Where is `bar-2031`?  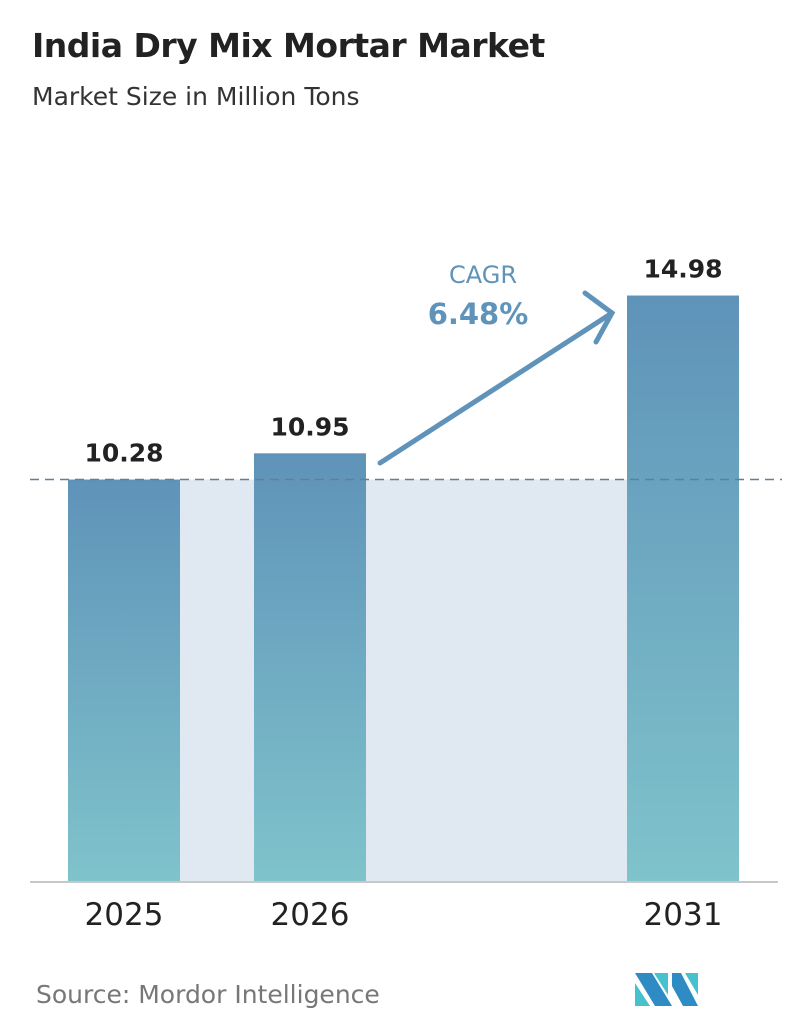 bar-2031 is located at coordinates (683, 589).